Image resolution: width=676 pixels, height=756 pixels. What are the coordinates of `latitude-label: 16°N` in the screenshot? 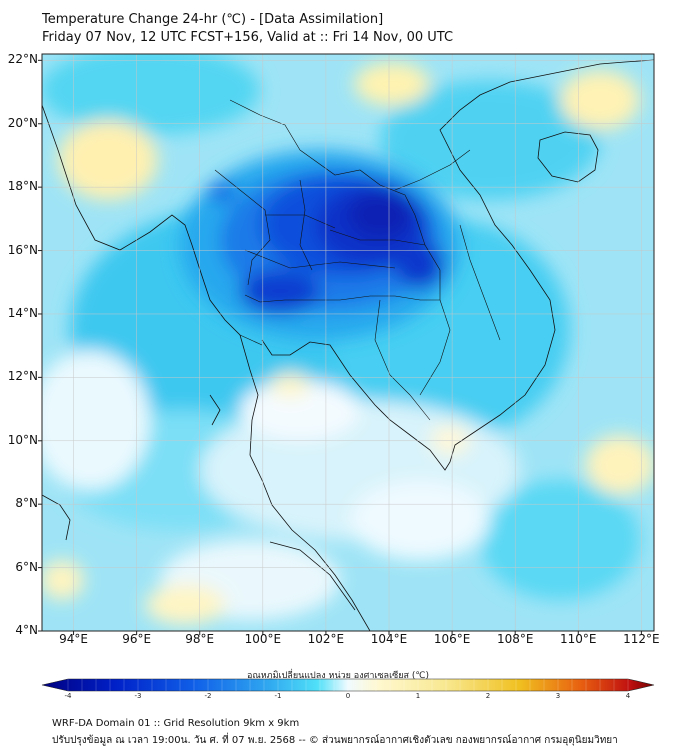 It's located at (22, 249).